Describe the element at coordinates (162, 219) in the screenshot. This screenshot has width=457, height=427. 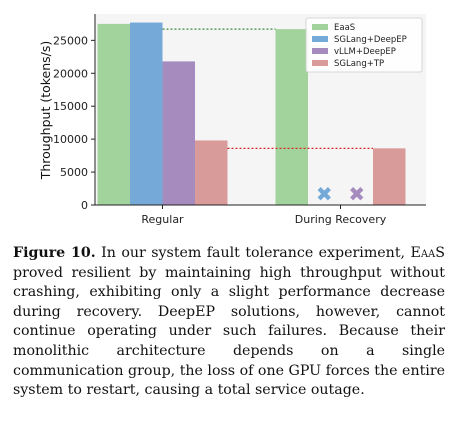
I see `x-tick-label-0: Regular` at that location.